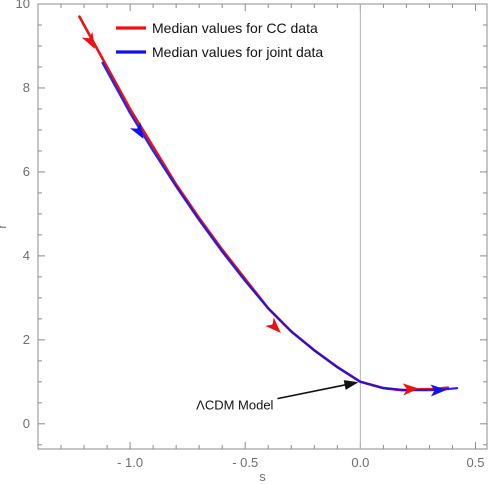 The width and height of the screenshot is (491, 484). I want to click on annotation-arrow-line, so click(313, 391).